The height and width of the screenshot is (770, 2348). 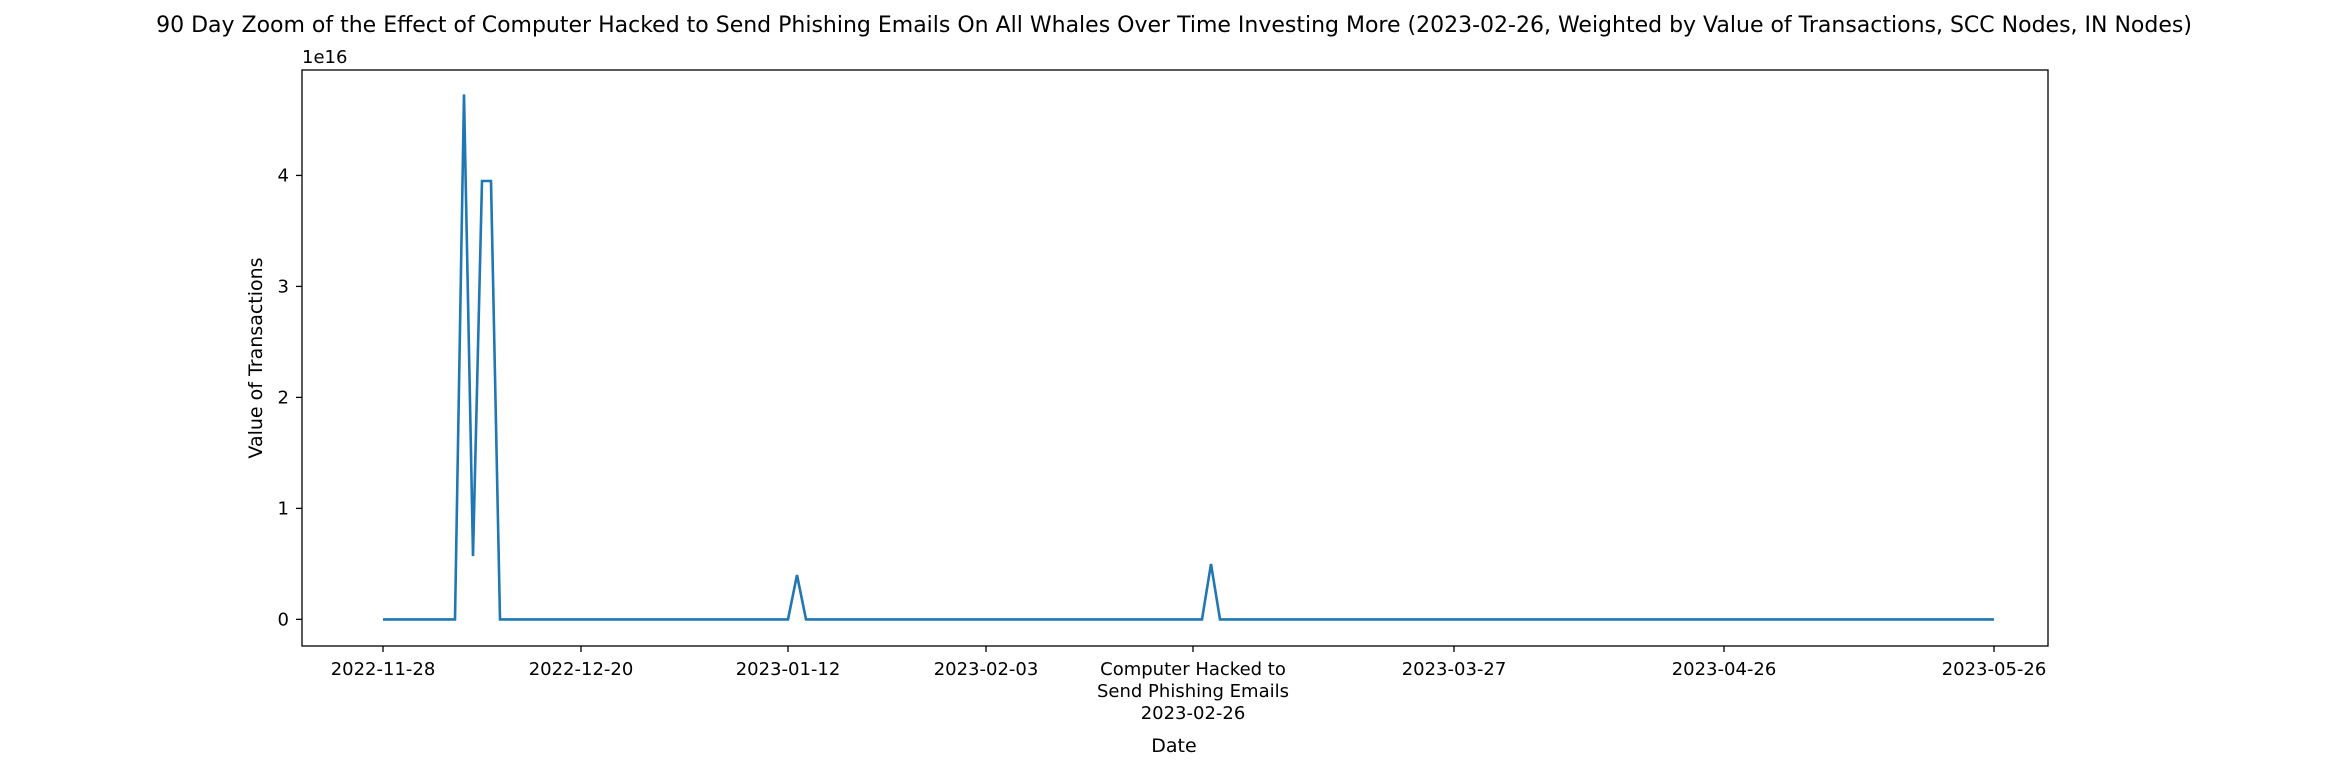 I want to click on x-tick-label-line: 2023-02-03, so click(x=986, y=669).